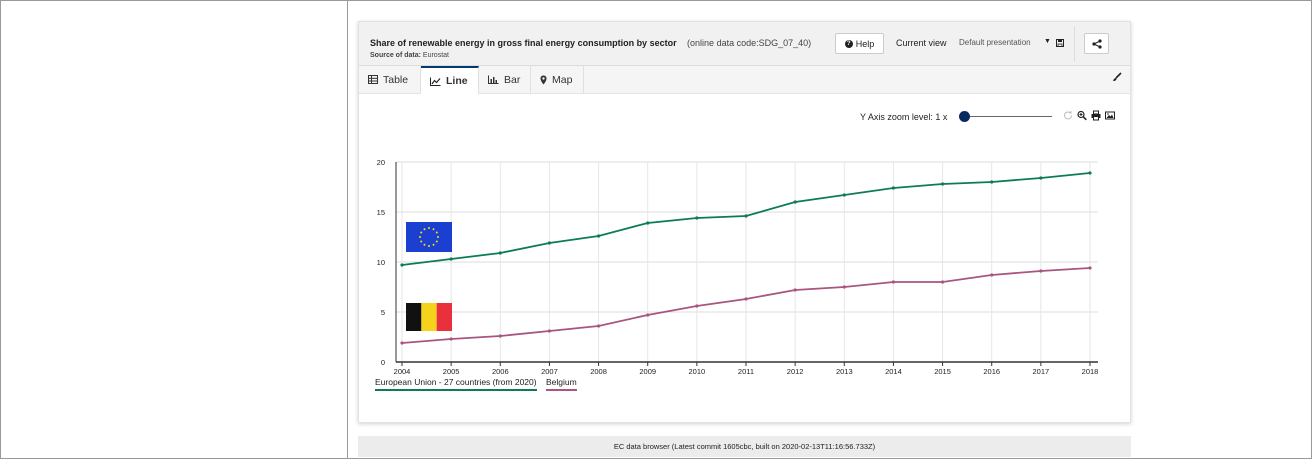 The height and width of the screenshot is (459, 1312). Describe the element at coordinates (435, 55) in the screenshot. I see `source-value: Eurostat` at that location.